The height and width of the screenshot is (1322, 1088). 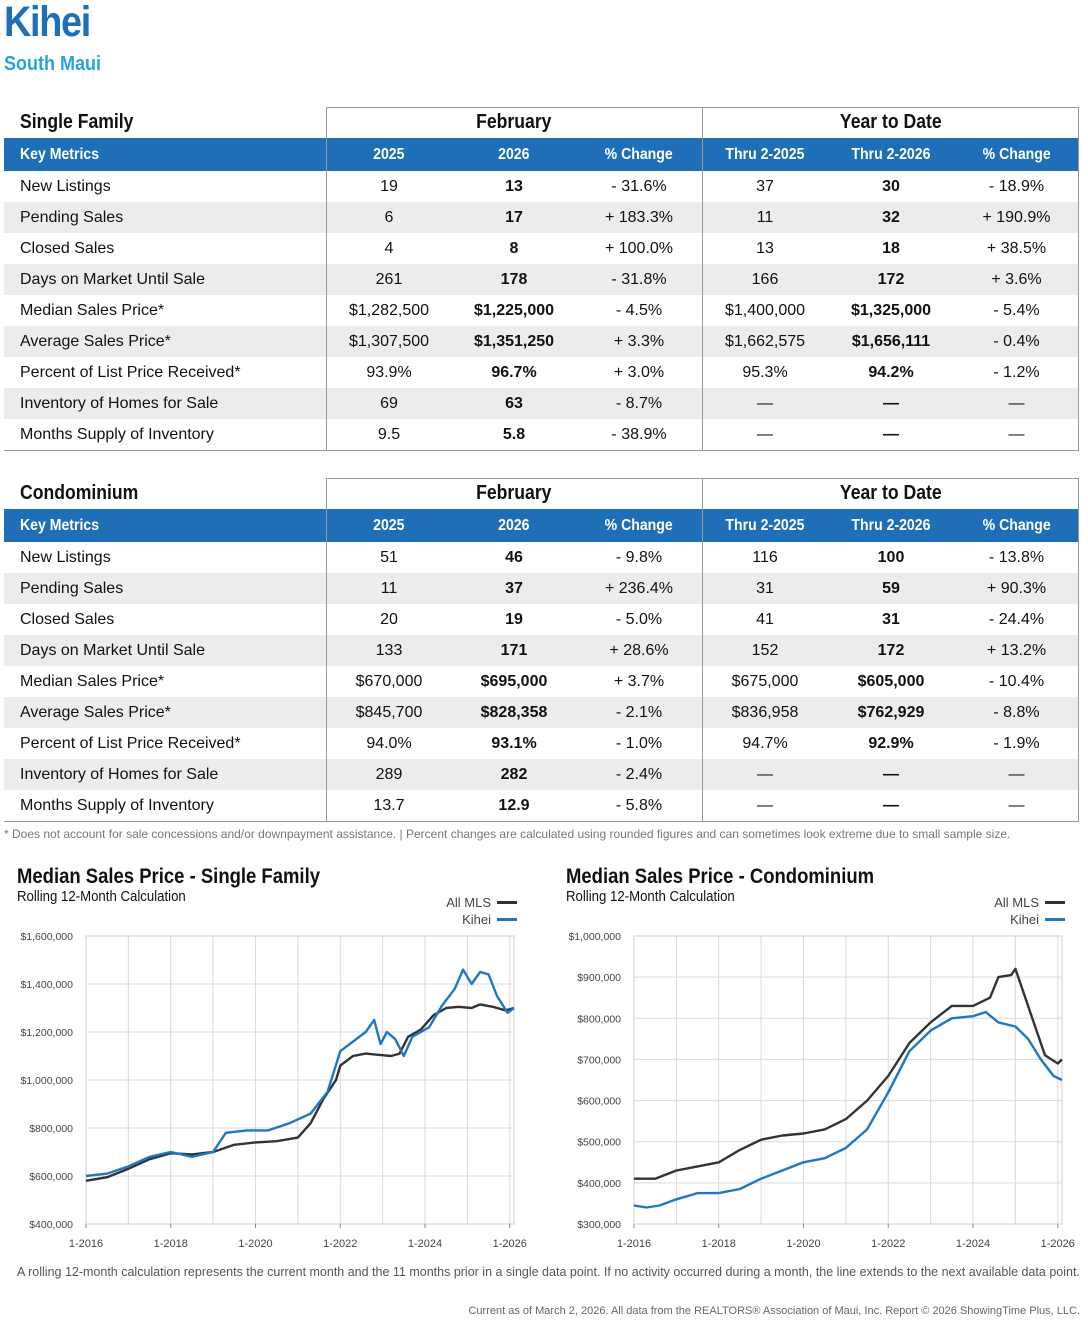 I want to click on x-tick-label: 1-2020, so click(x=255, y=1244).